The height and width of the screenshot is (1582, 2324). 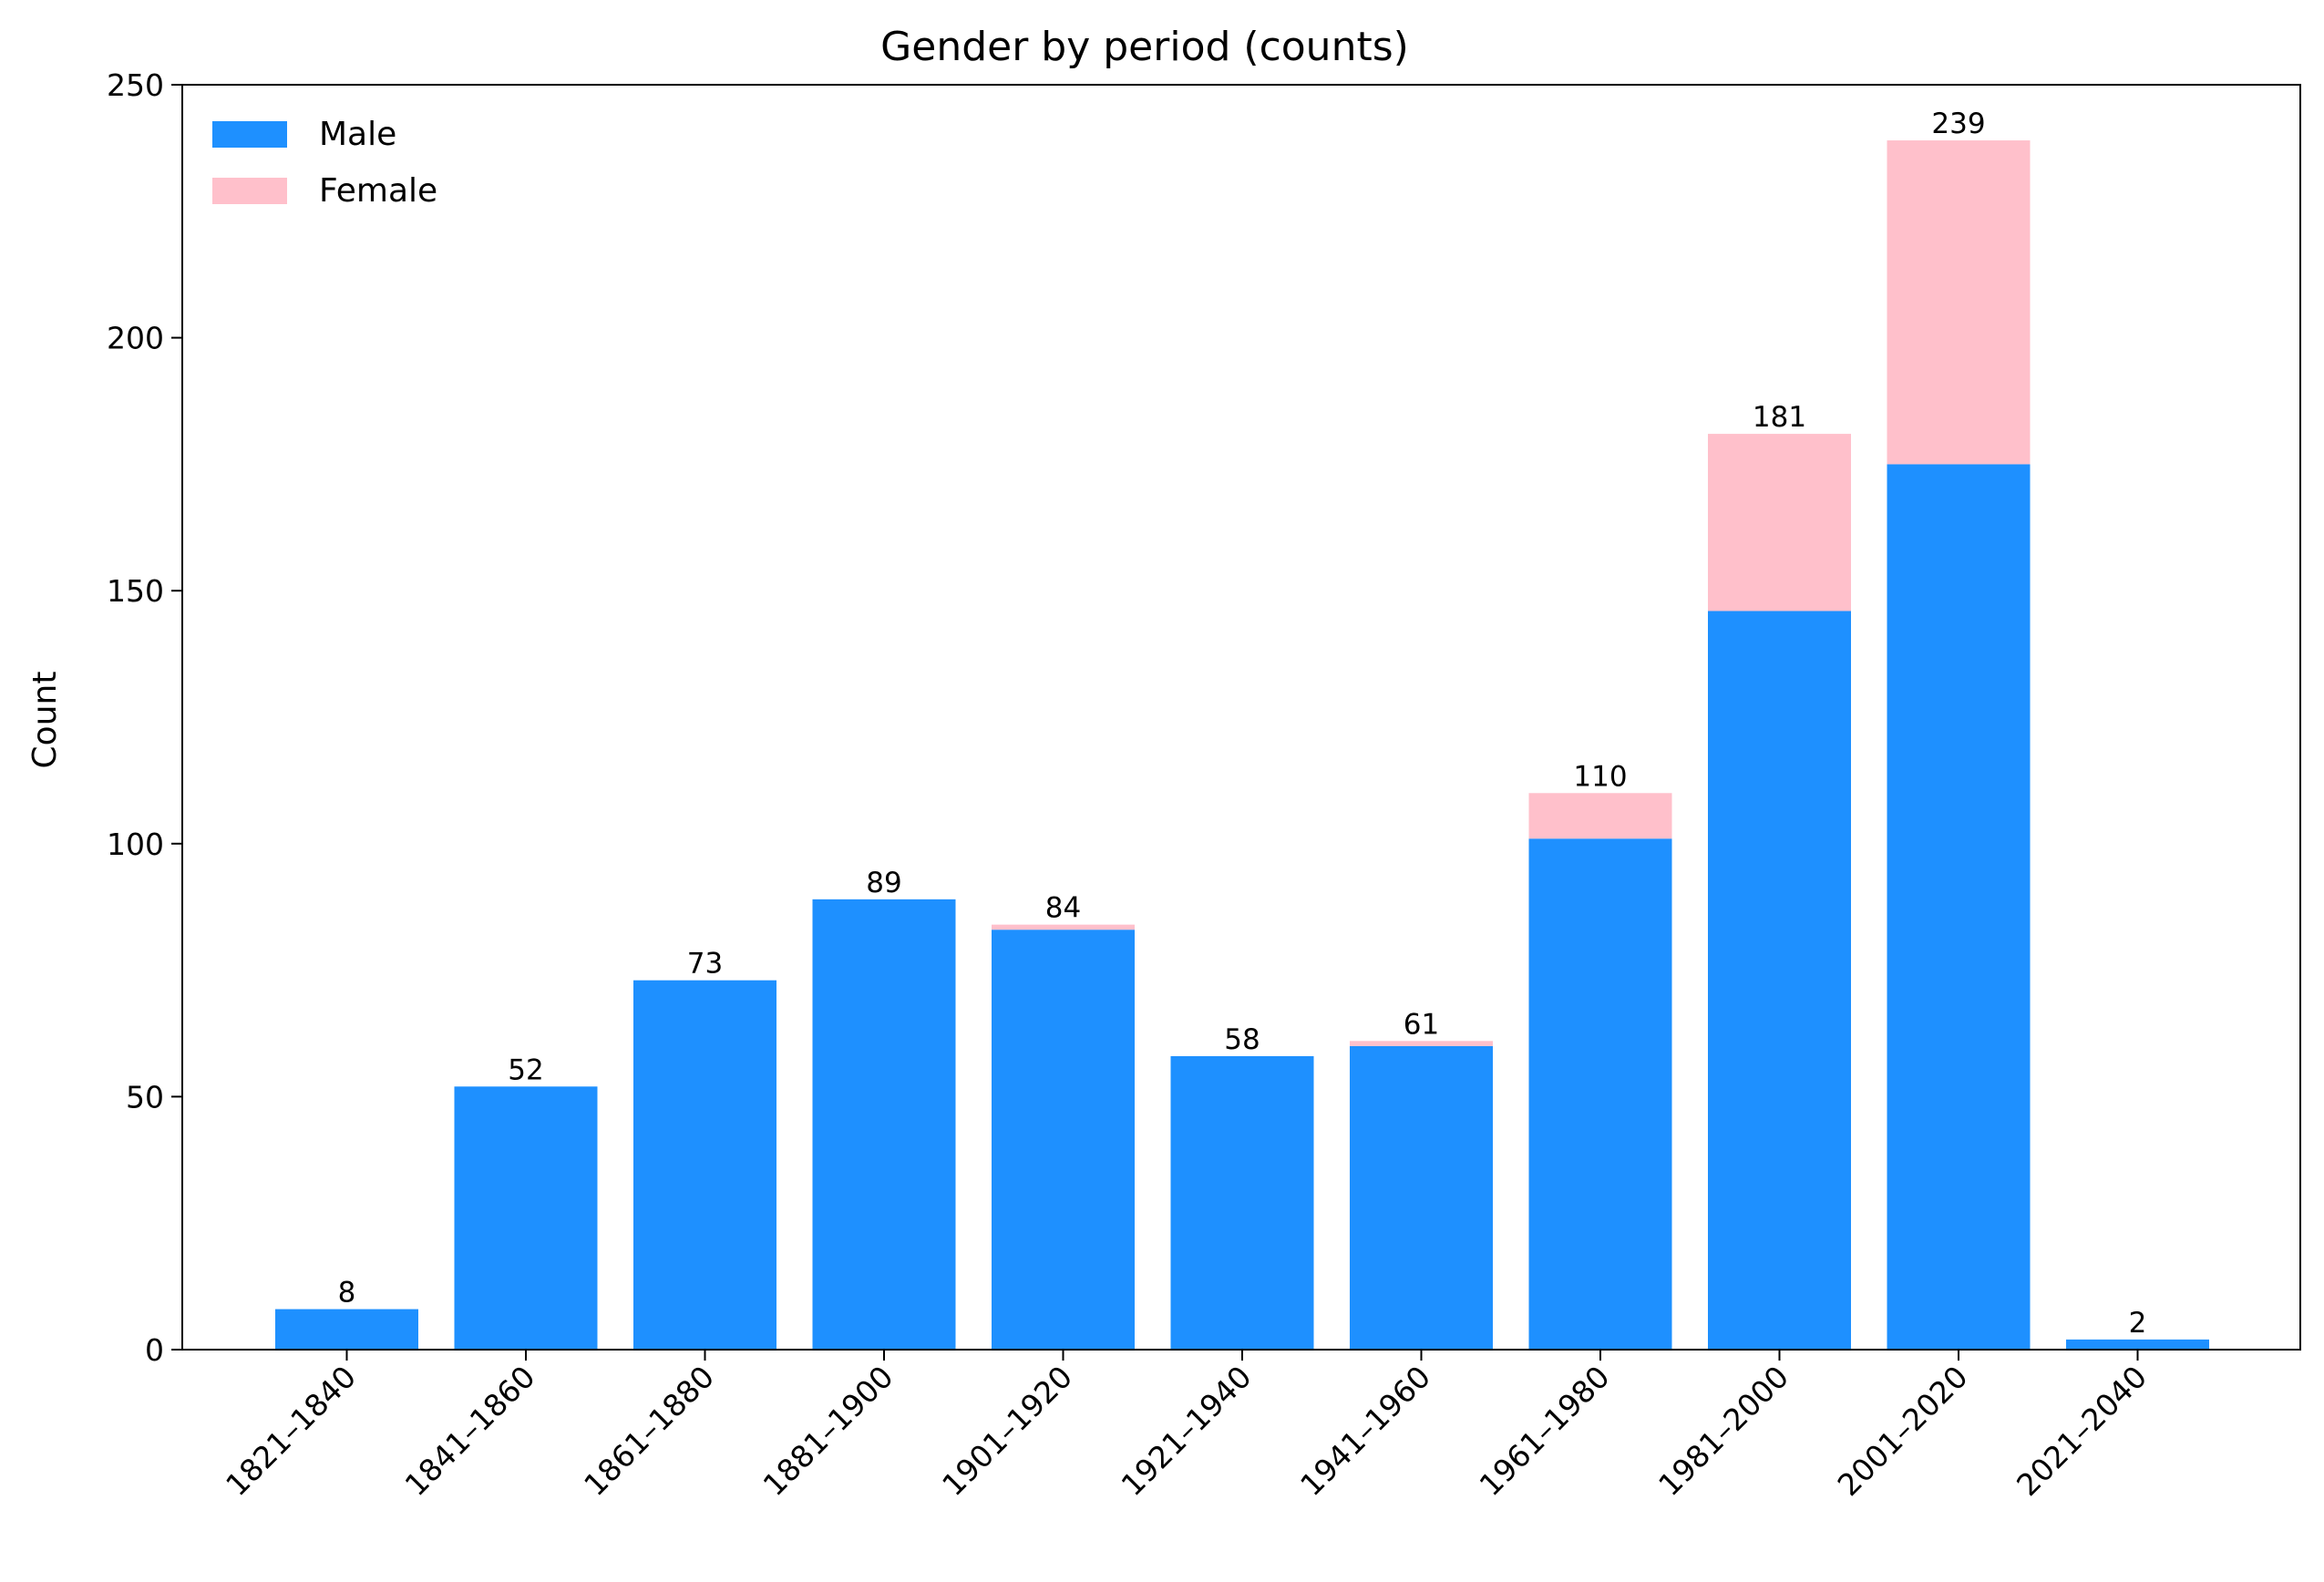 What do you see at coordinates (828, 1431) in the screenshot?
I see `x-tick-label-3: 1881–1900` at bounding box center [828, 1431].